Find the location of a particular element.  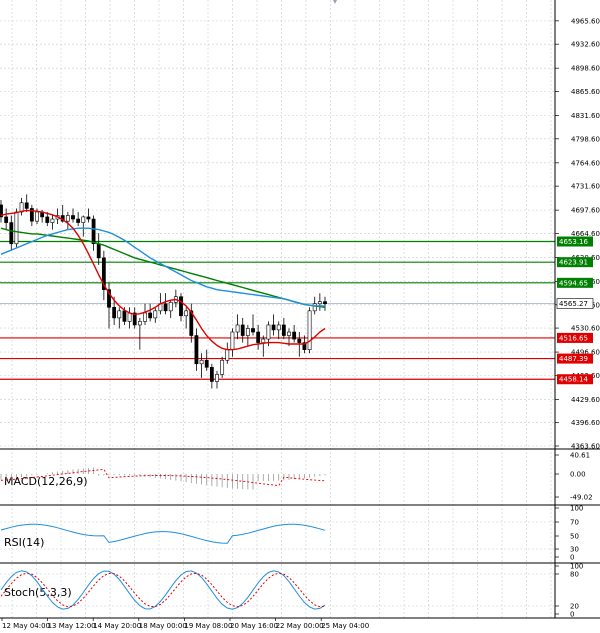

time-label: 12 May 04:00 is located at coordinates (26, 626).